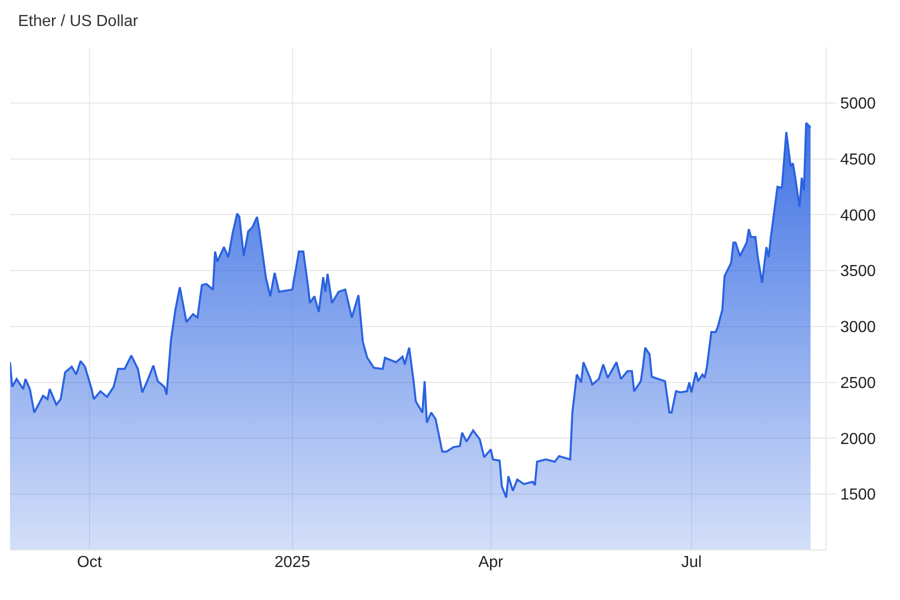  Describe the element at coordinates (858, 439) in the screenshot. I see `y-tick-label: 2000` at that location.